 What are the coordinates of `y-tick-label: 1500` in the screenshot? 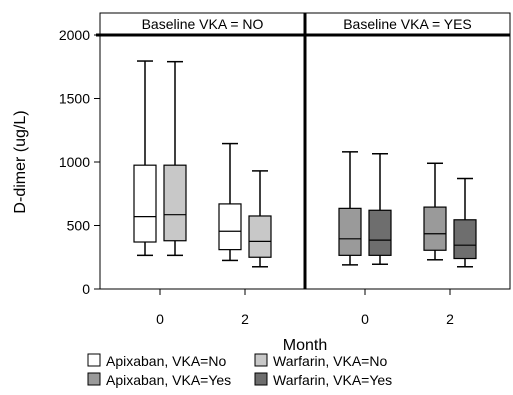 It's located at (74, 99).